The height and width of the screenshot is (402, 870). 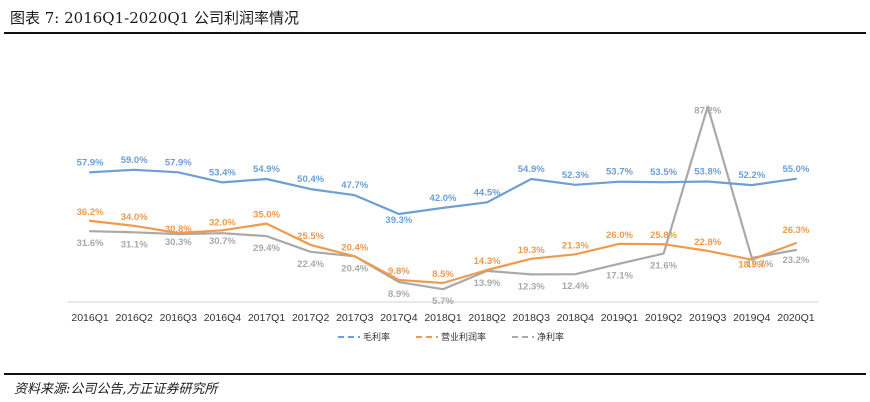 I want to click on data-label-net: 12.4%, so click(x=575, y=286).